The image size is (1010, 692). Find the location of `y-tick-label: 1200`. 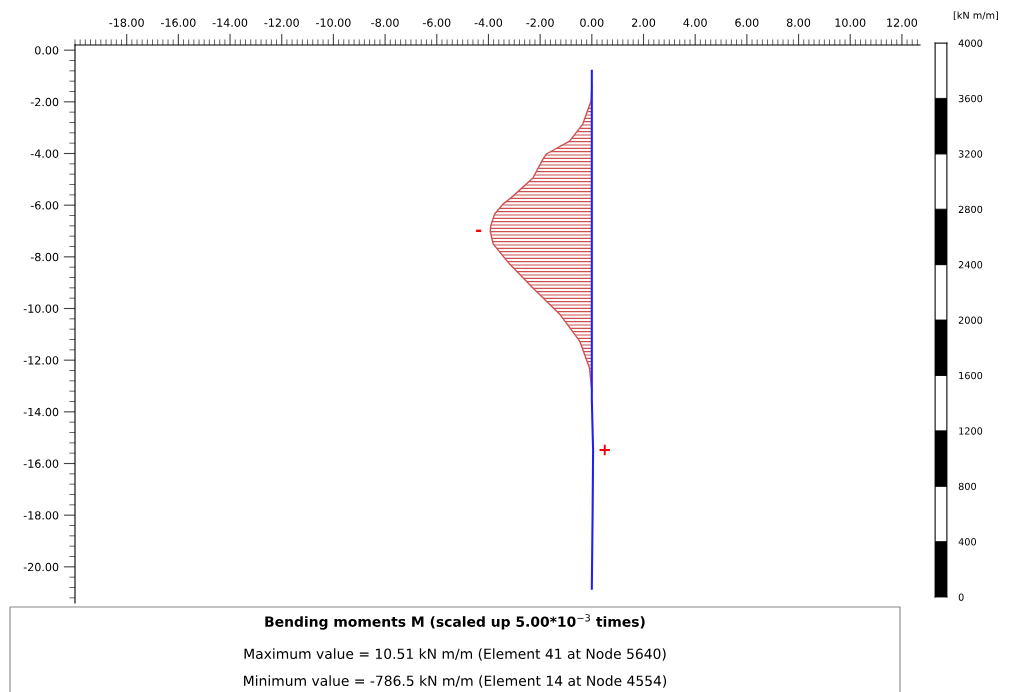

y-tick-label: 1200 is located at coordinates (971, 431).